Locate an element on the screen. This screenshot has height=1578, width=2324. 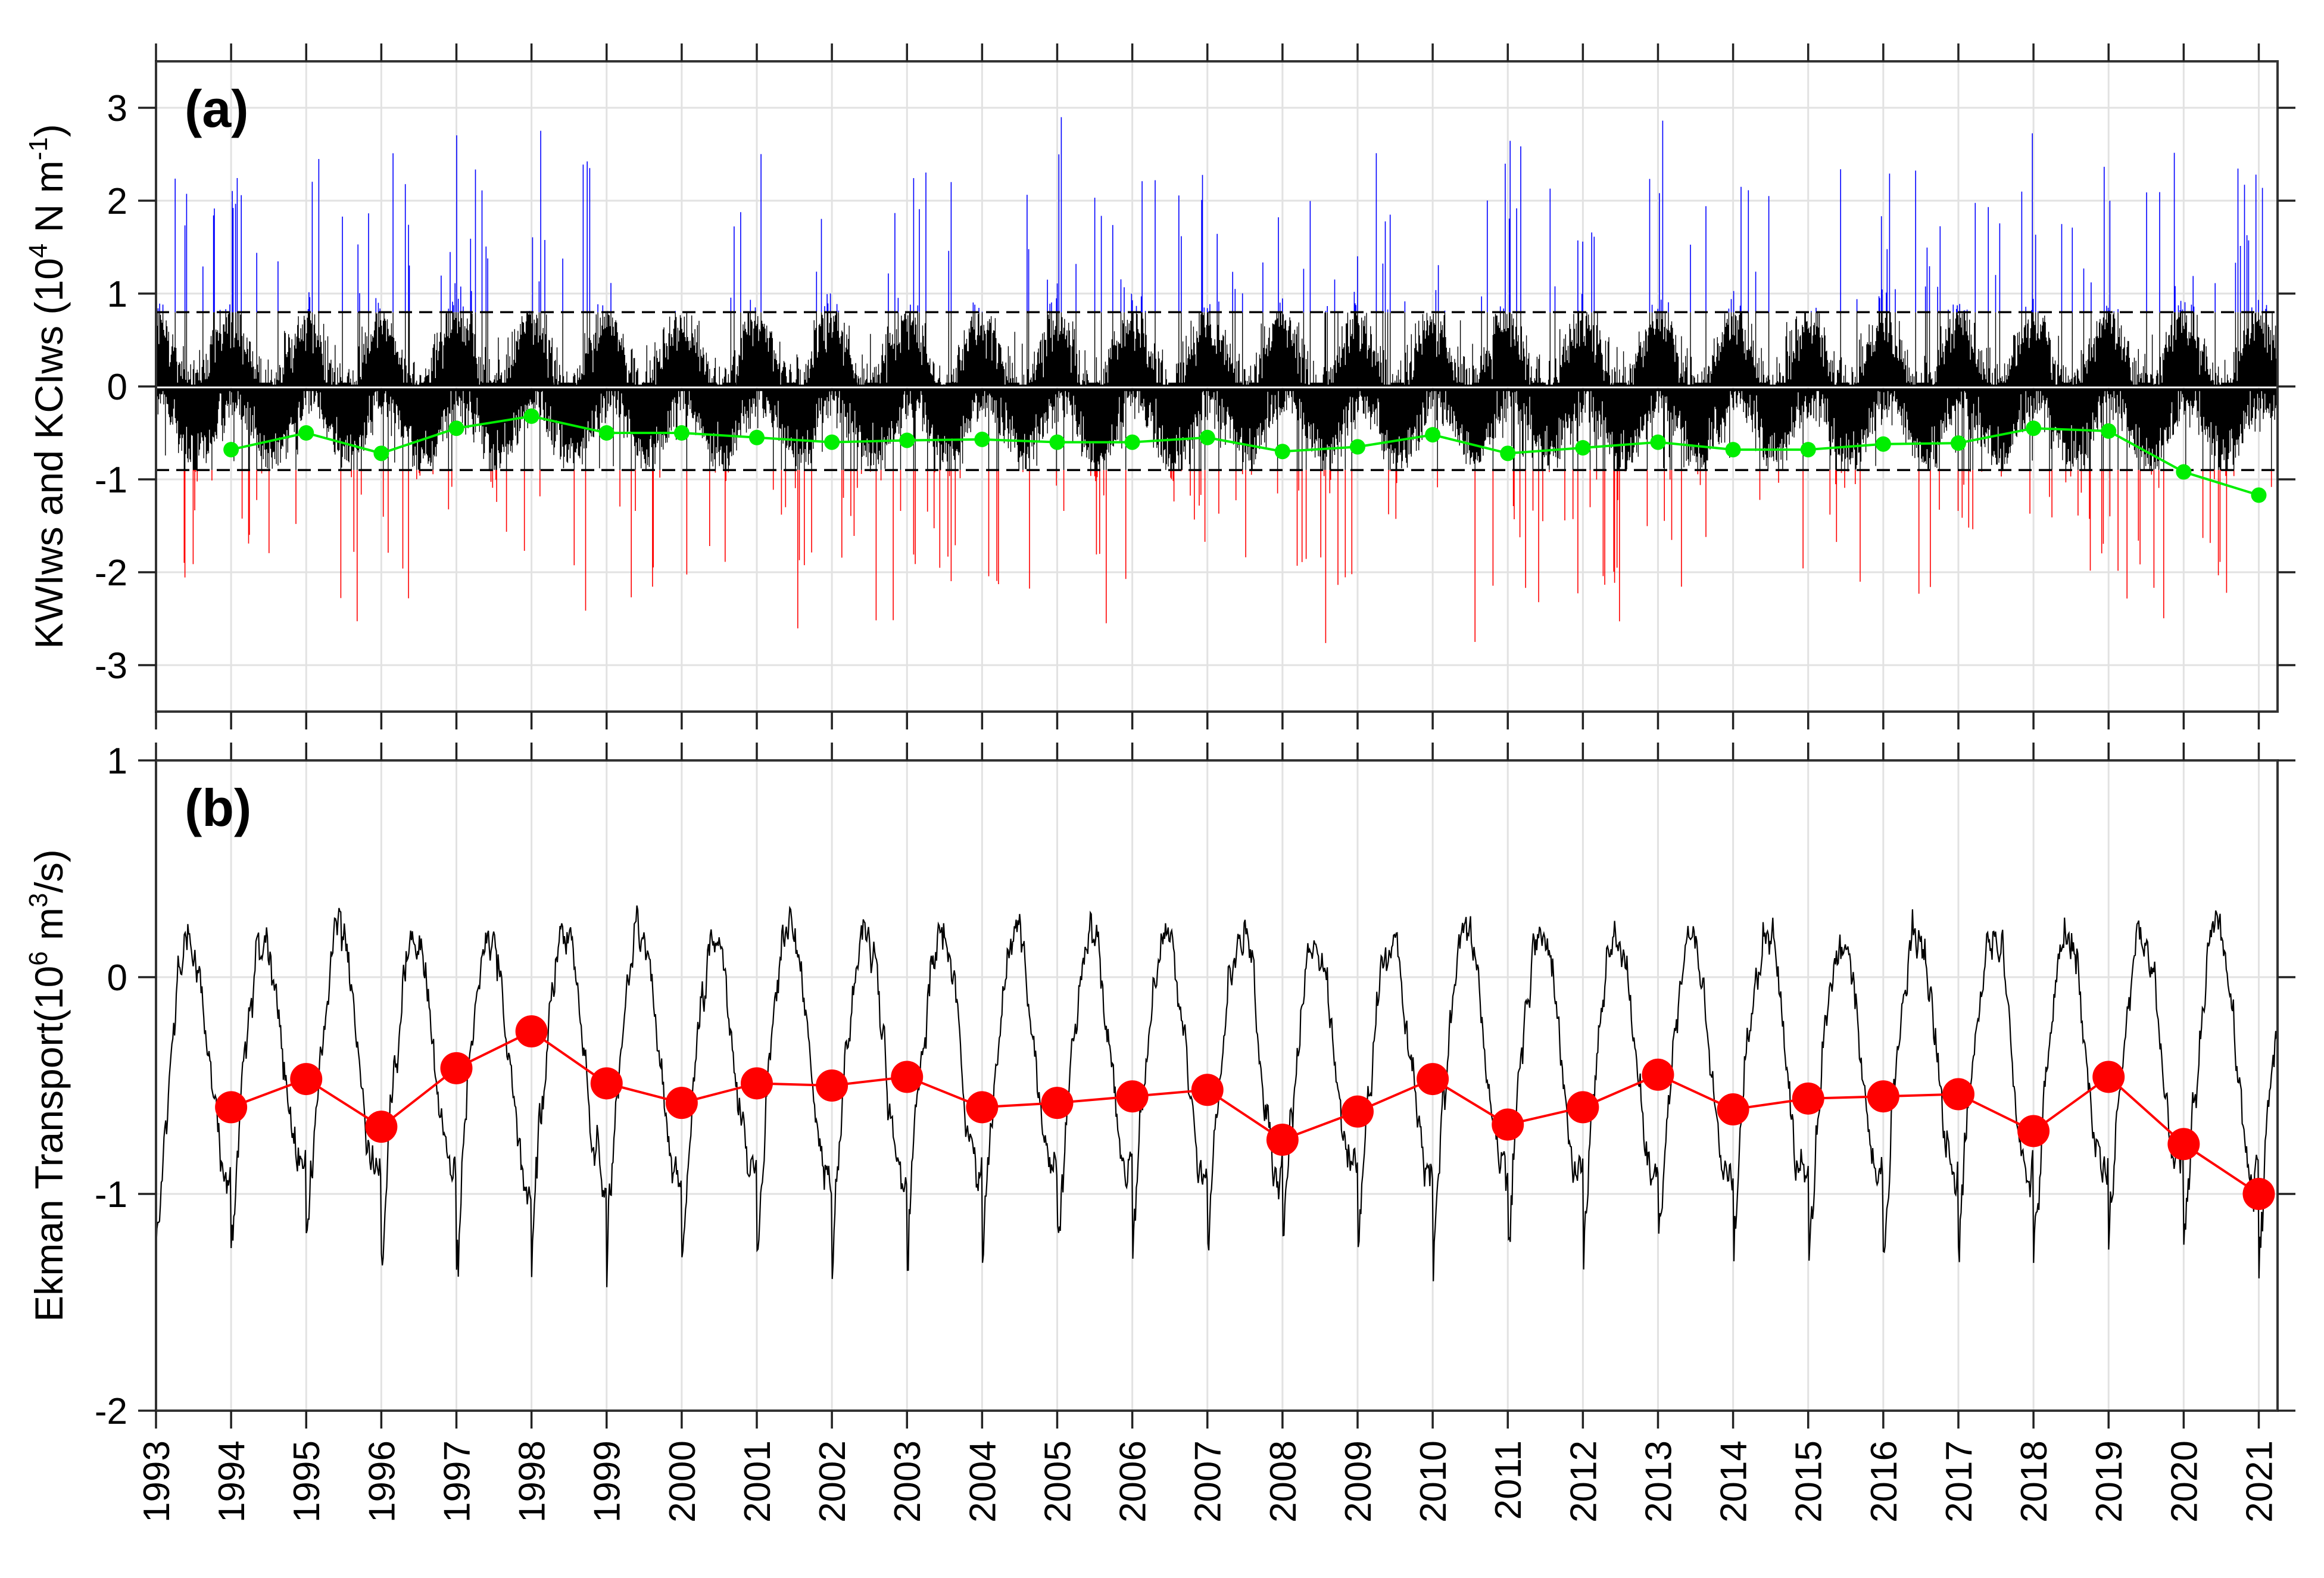
x-tick-label: 2004 is located at coordinates (982, 1482).